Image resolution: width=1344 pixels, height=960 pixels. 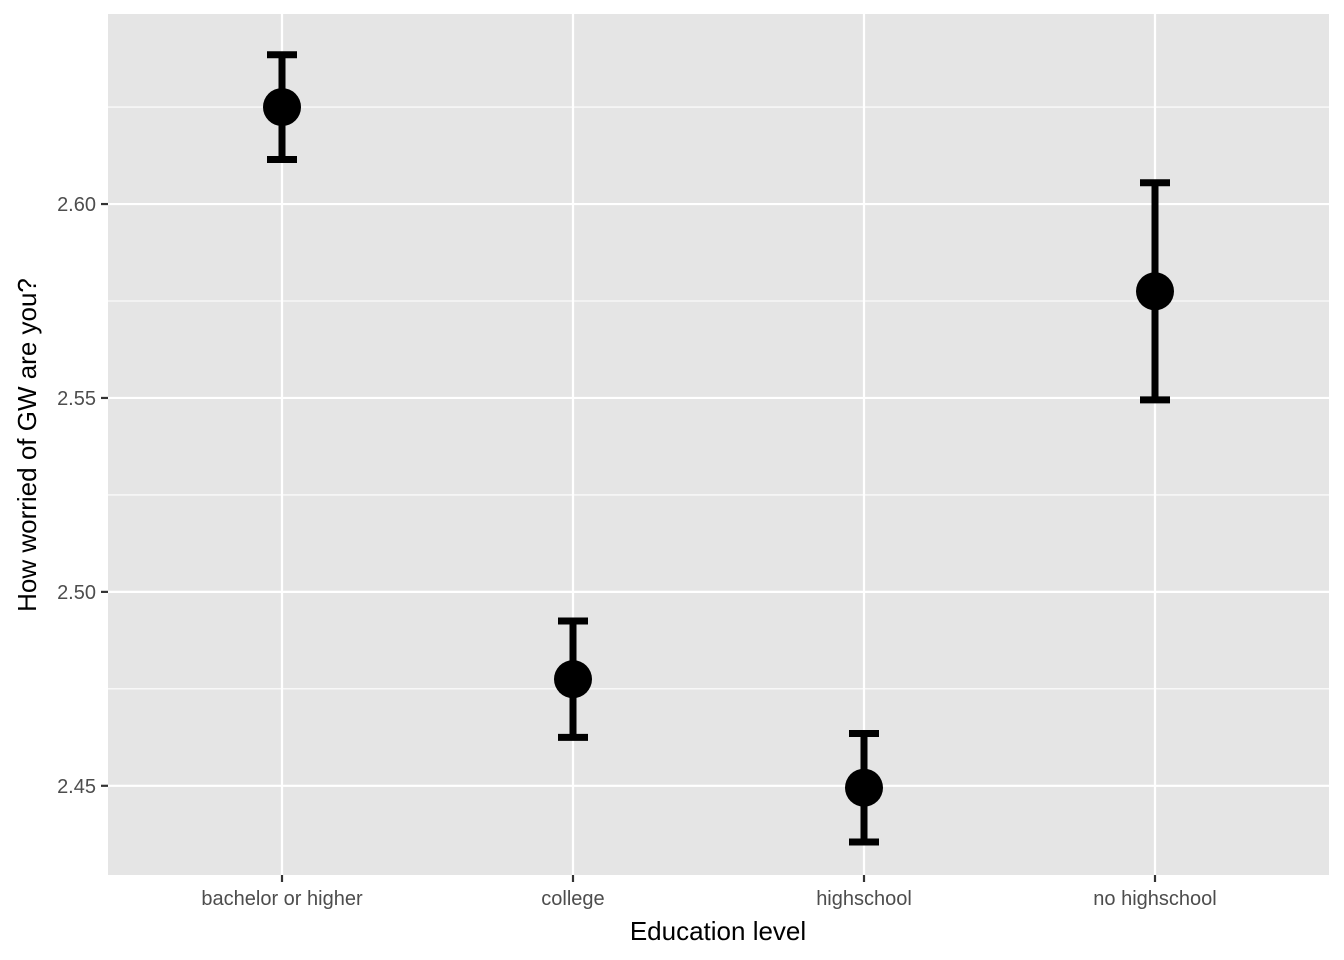 I want to click on x-tick-label: no highschool, so click(x=1154, y=899).